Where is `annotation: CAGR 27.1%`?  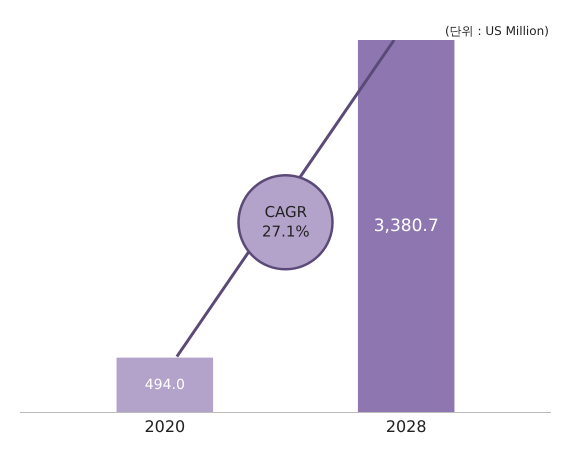 annotation: CAGR 27.1% is located at coordinates (286, 221).